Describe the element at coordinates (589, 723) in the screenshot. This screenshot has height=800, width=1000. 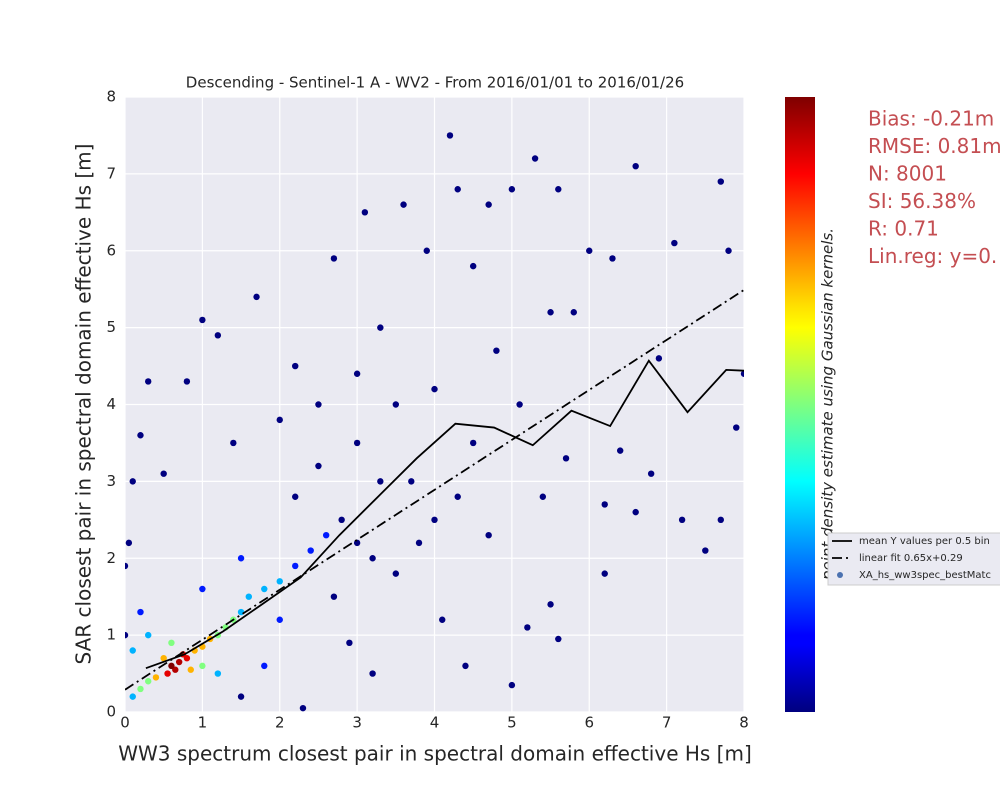
I see `x-tick-label: 6` at that location.